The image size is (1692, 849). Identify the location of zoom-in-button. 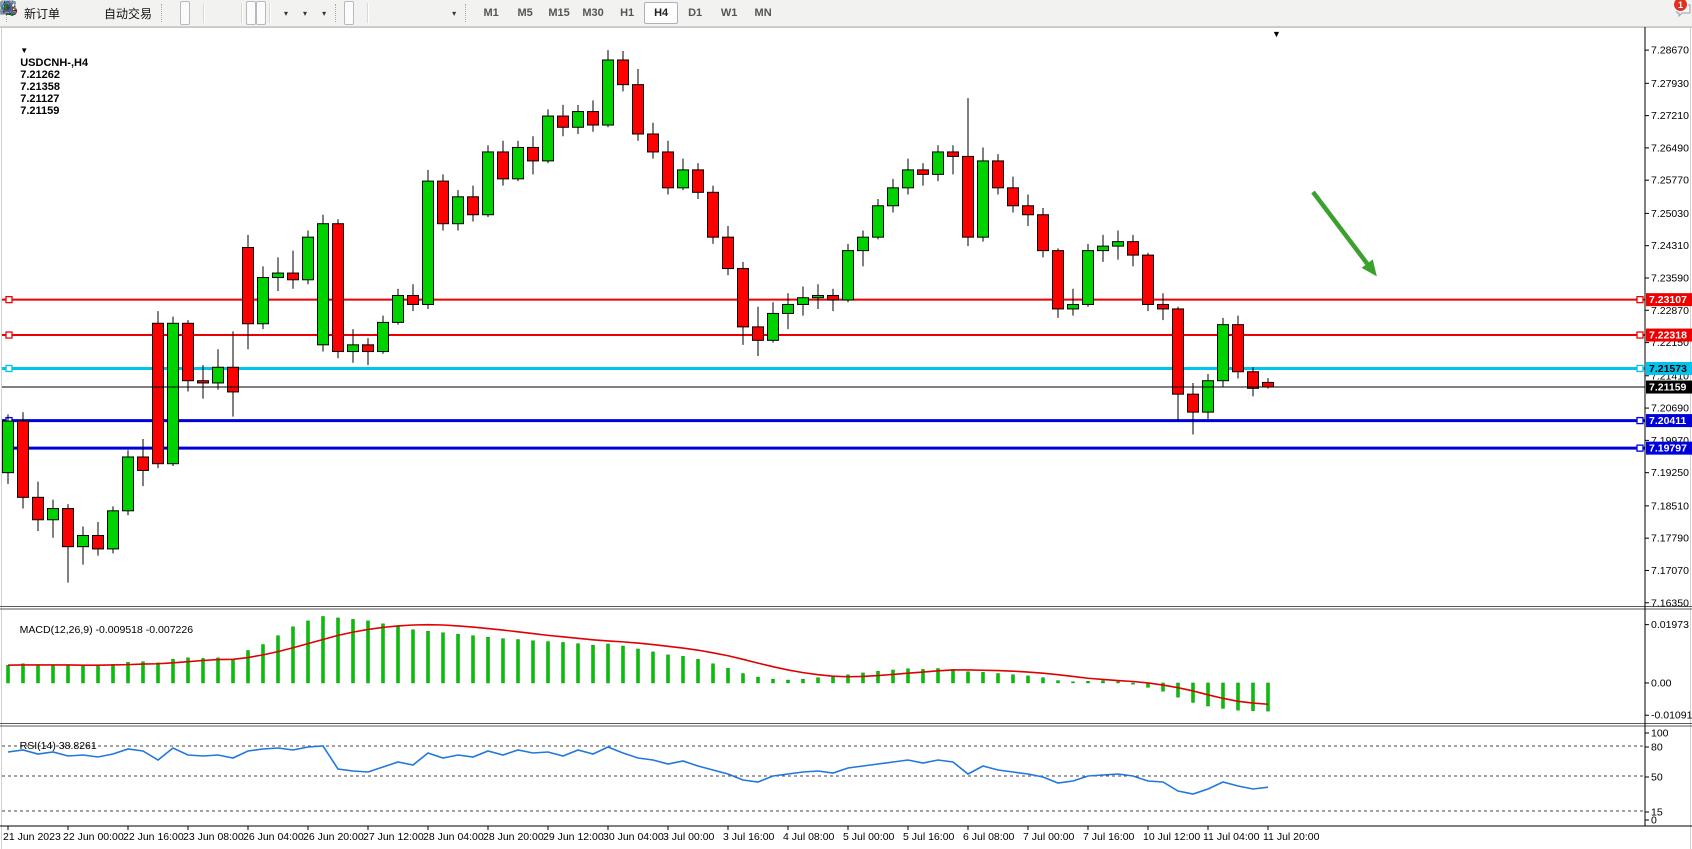
(109, 13).